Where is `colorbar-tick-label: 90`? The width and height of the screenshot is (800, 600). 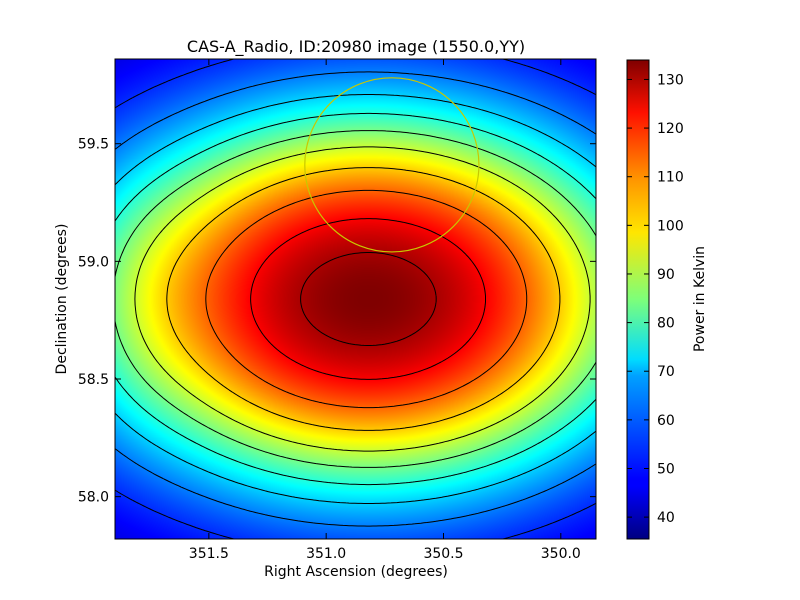
colorbar-tick-label: 90 is located at coordinates (666, 275).